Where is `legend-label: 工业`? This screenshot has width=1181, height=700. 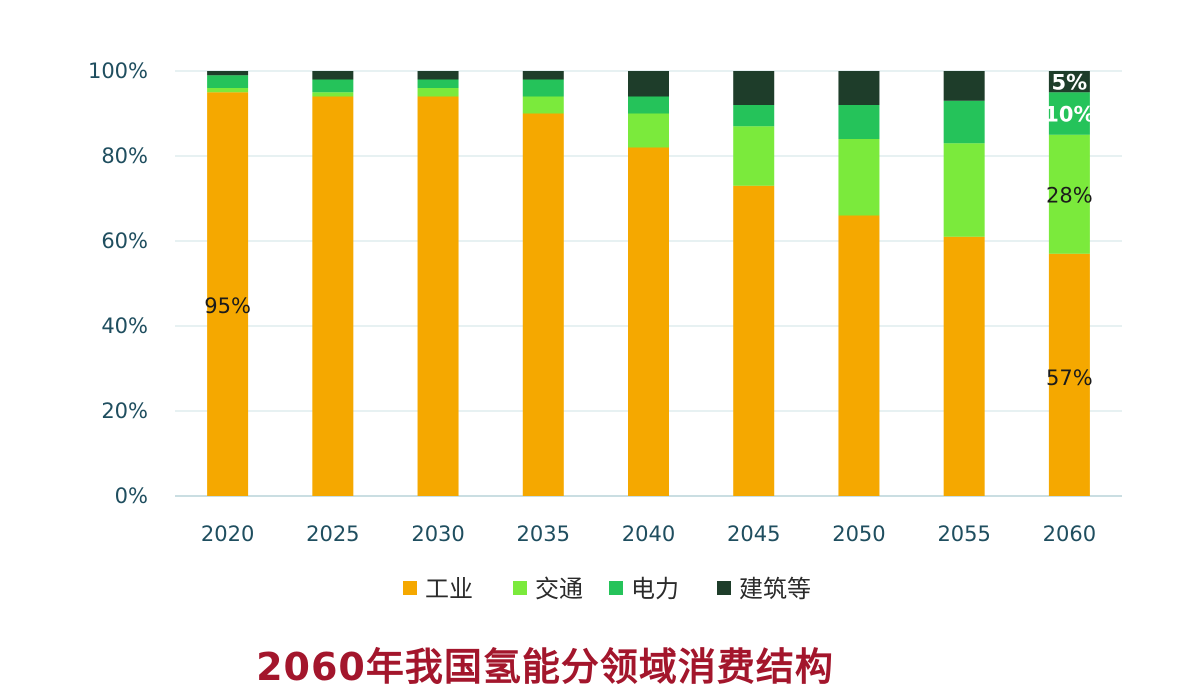
legend-label: 工业 is located at coordinates (449, 589).